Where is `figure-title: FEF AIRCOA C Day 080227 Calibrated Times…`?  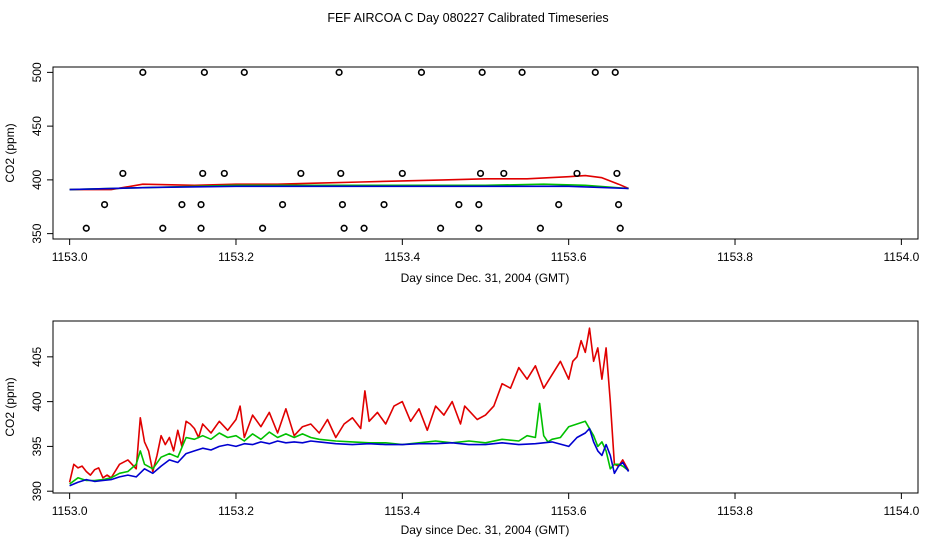 figure-title: FEF AIRCOA C Day 080227 Calibrated Times… is located at coordinates (467, 18).